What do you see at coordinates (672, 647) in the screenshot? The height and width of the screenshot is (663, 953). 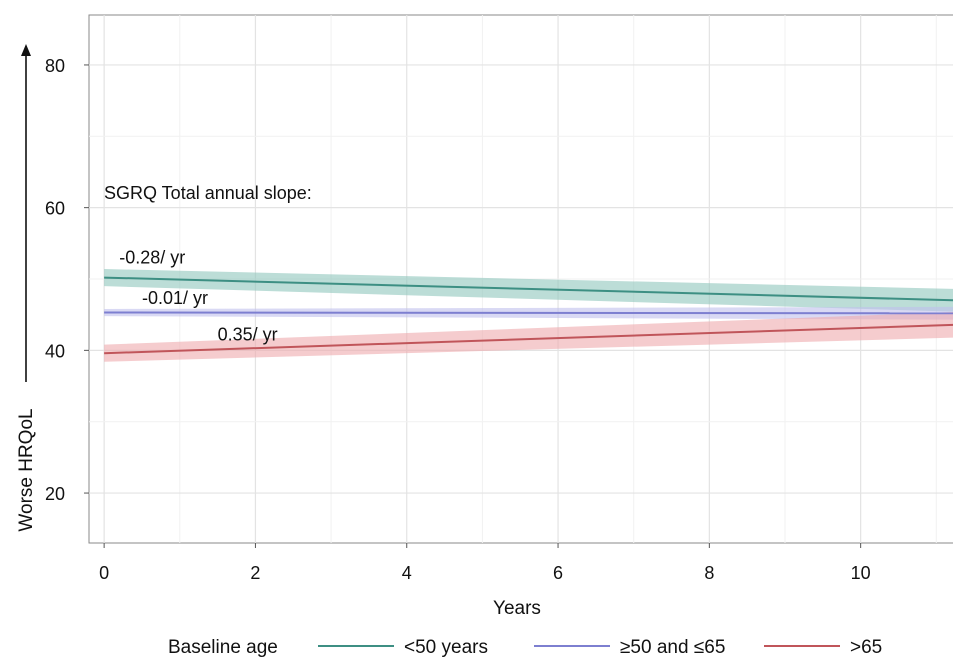 I see `legend-label-1: ≥50 and ≤65` at bounding box center [672, 647].